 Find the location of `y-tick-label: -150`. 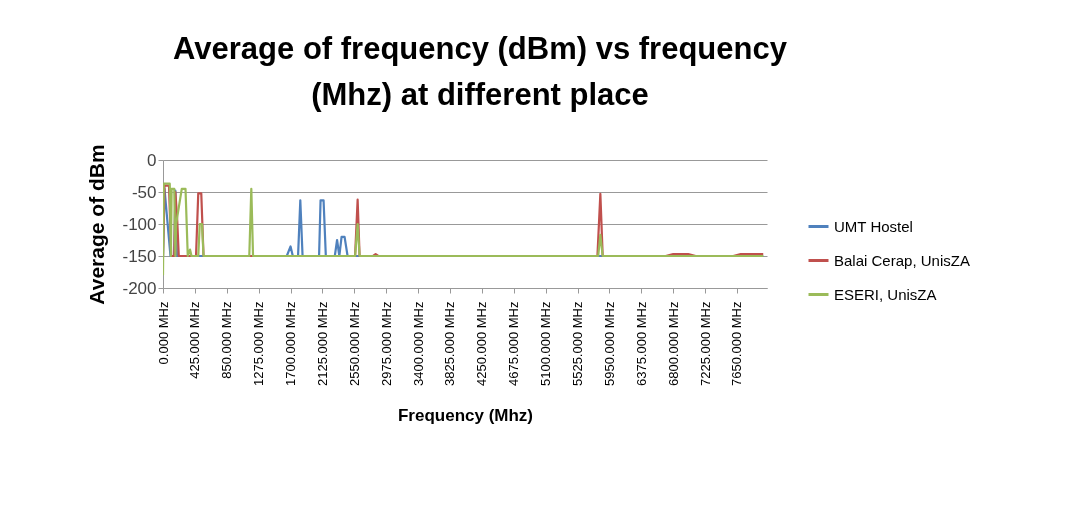

y-tick-label: -150 is located at coordinates (139, 256).